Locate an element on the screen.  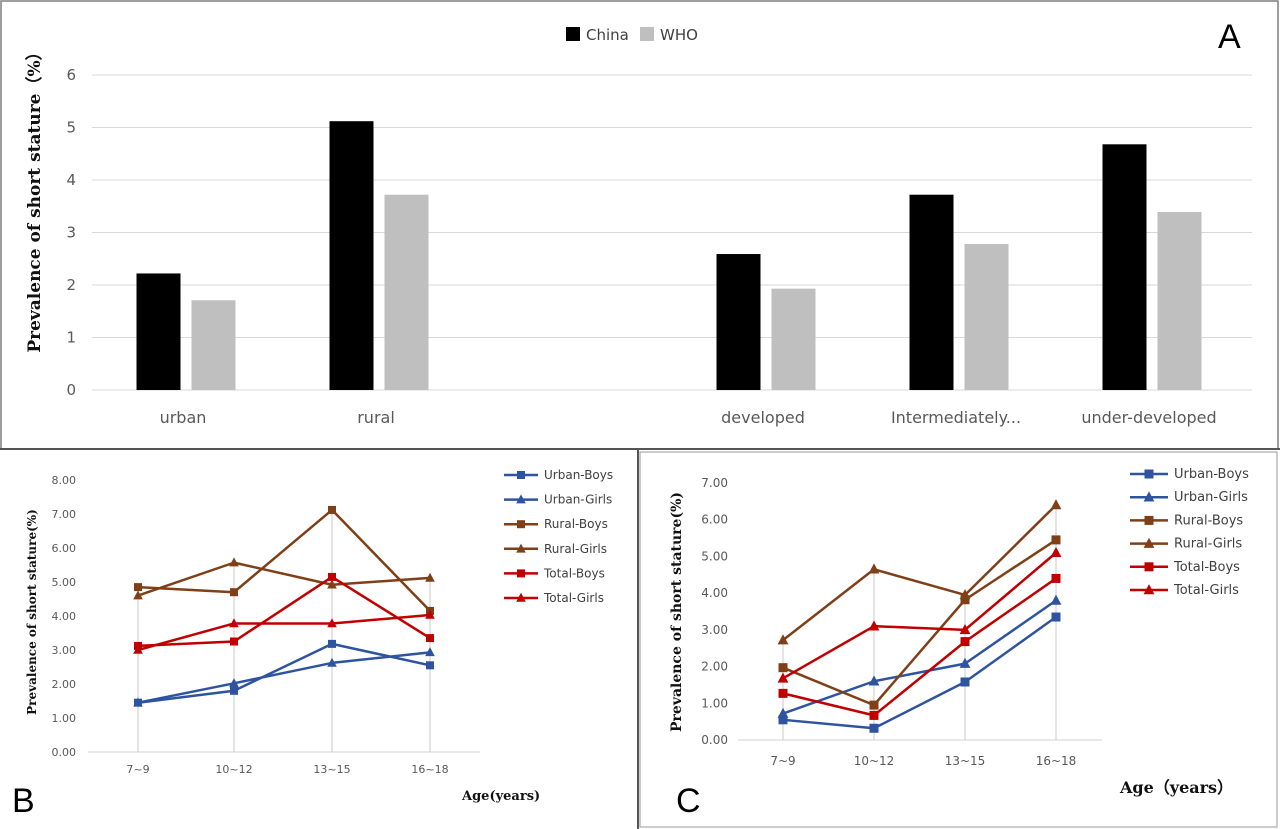
x-tick-label: 7~9 is located at coordinates (137, 769).